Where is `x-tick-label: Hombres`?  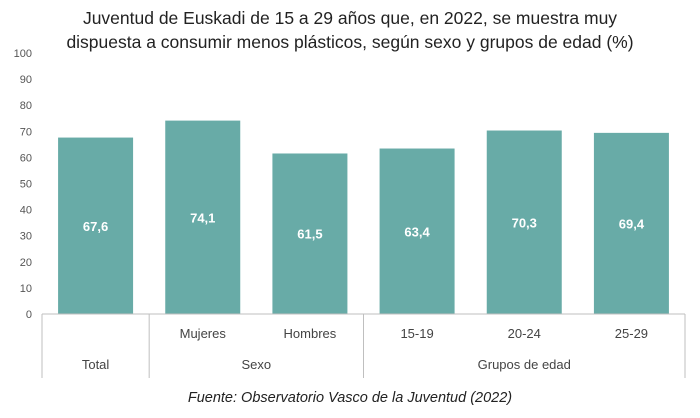 x-tick-label: Hombres is located at coordinates (310, 333).